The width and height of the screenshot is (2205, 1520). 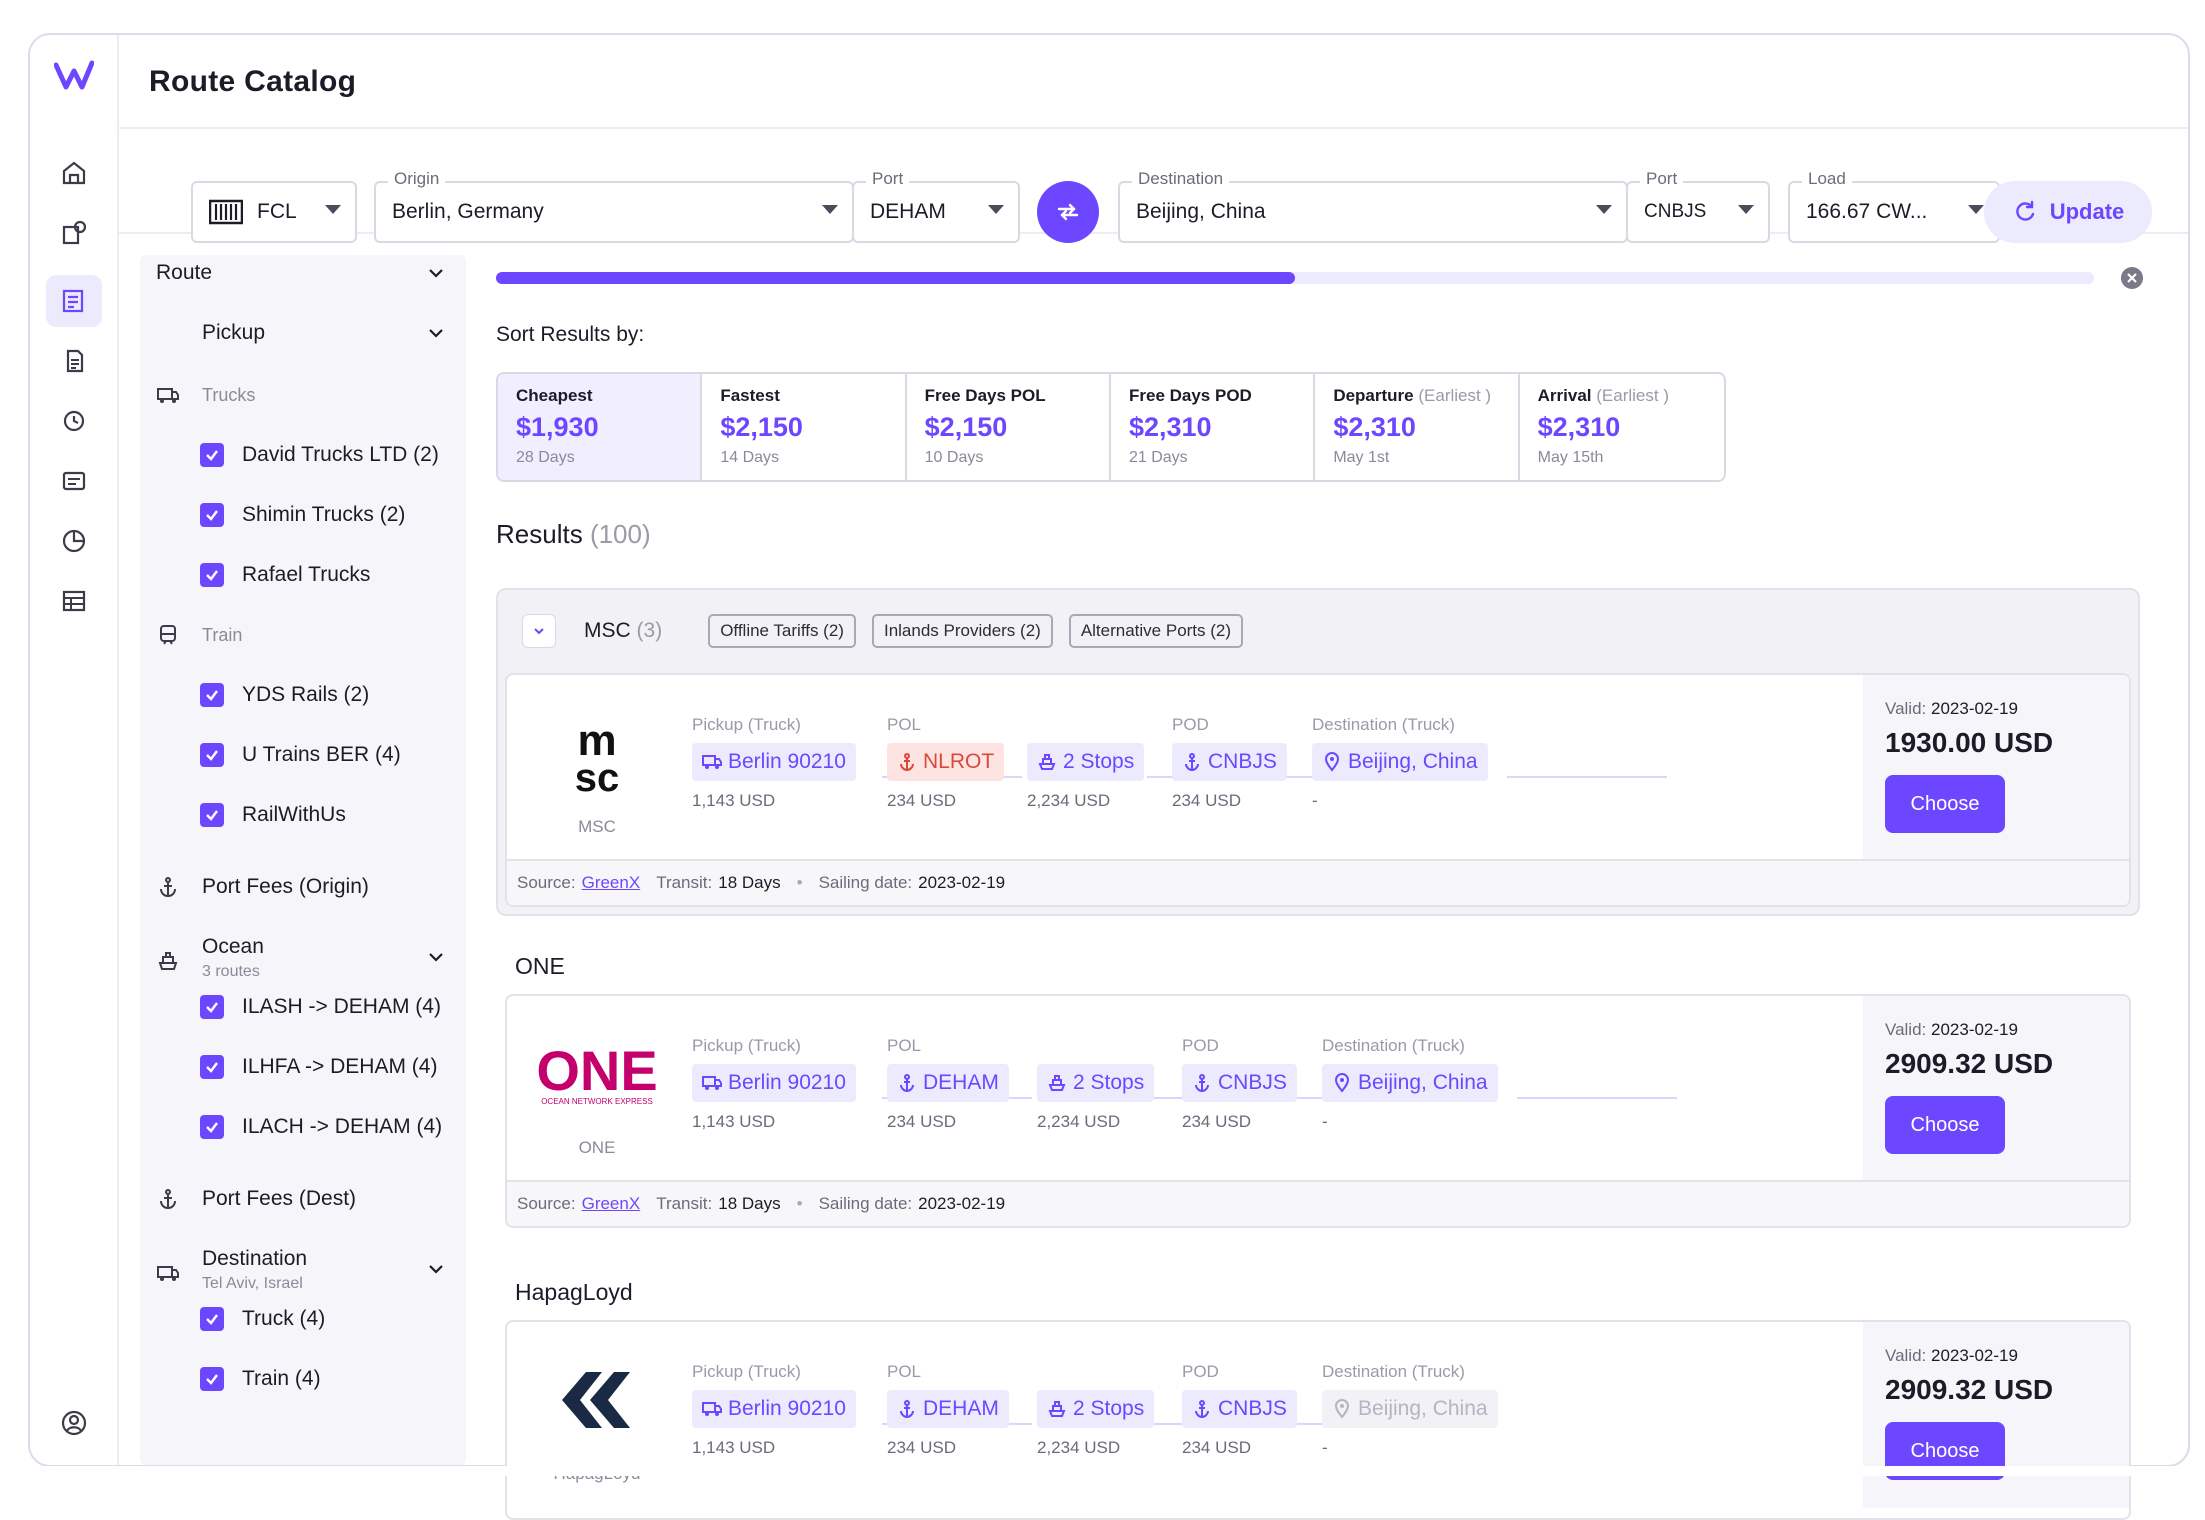 What do you see at coordinates (954, 457) in the screenshot?
I see `sort-option-sub: 10 Days` at bounding box center [954, 457].